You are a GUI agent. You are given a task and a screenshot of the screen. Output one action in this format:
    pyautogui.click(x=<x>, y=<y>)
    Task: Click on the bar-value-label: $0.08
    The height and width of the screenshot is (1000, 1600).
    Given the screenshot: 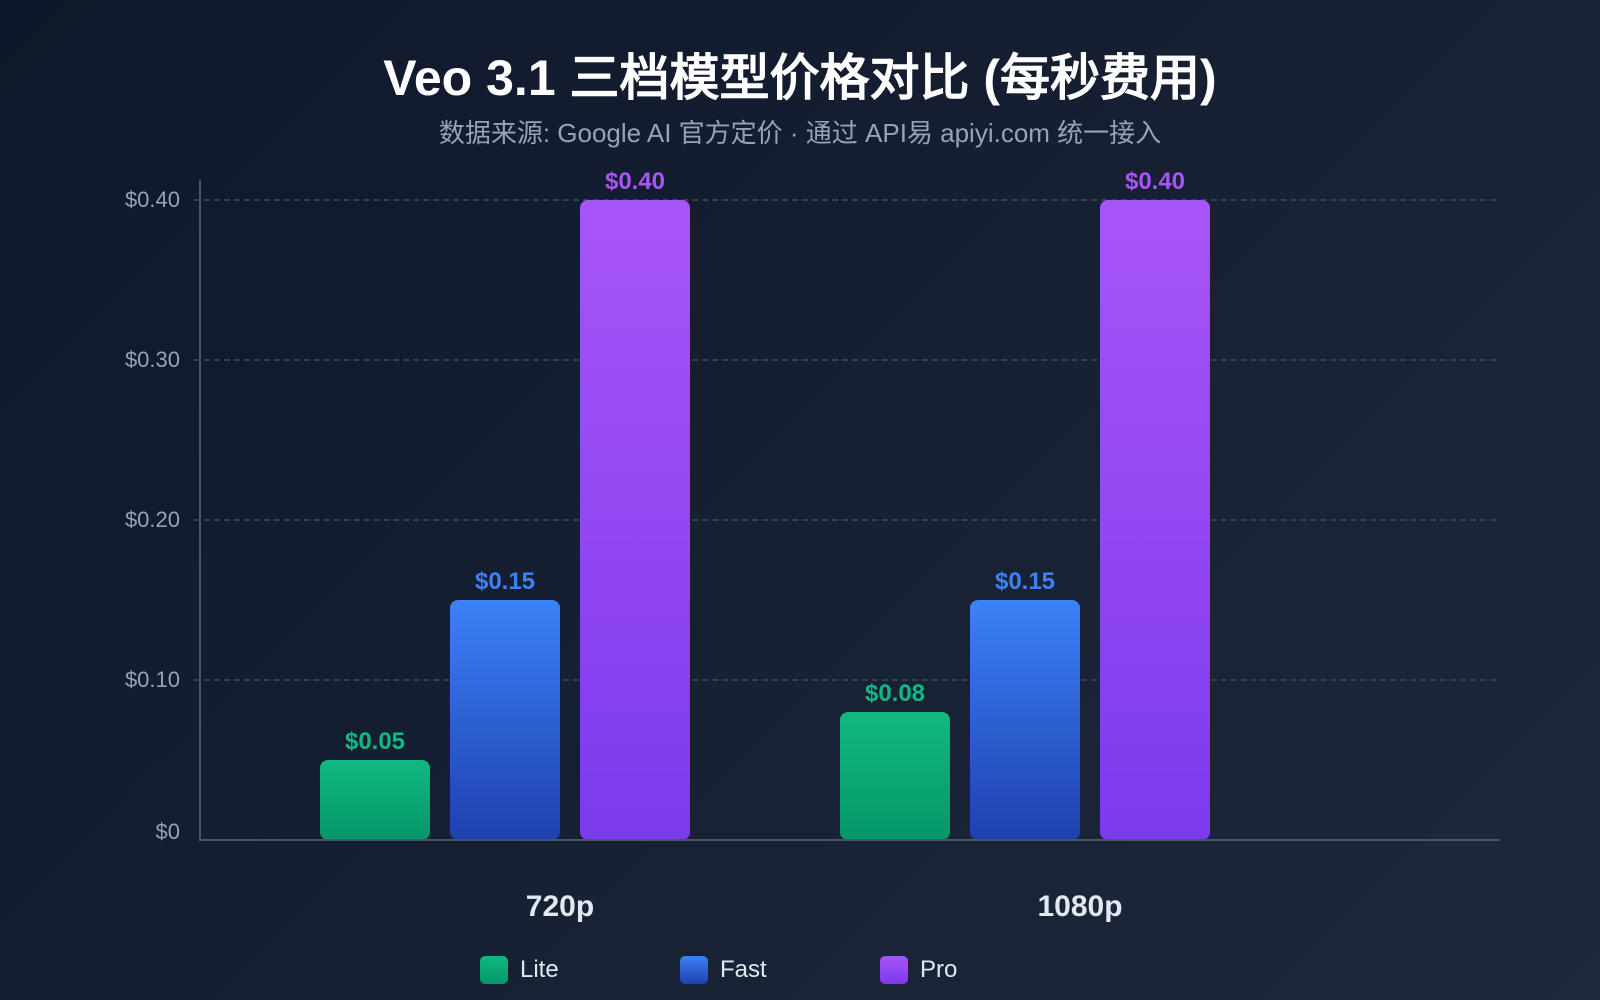 What is the action you would take?
    pyautogui.click(x=895, y=693)
    